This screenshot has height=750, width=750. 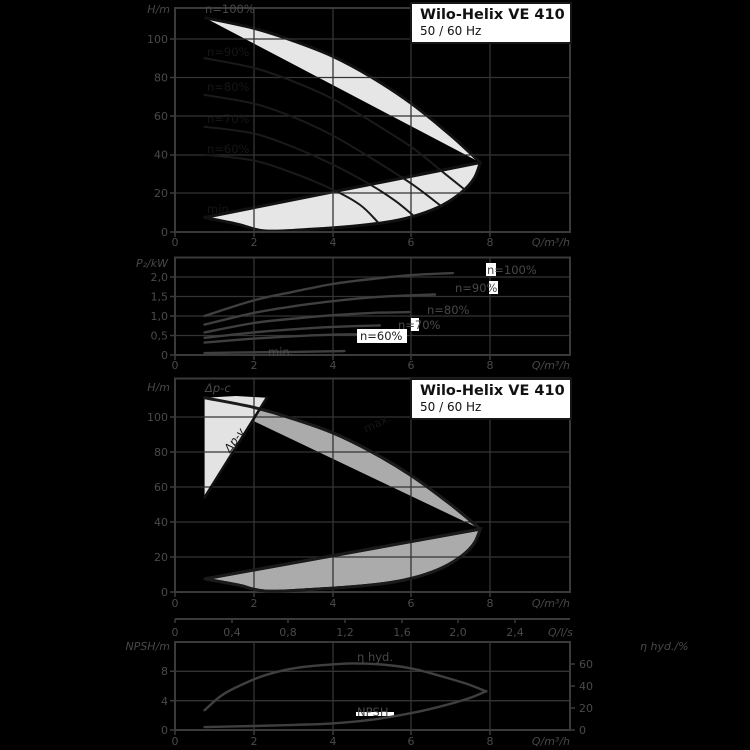 What do you see at coordinates (160, 336) in the screenshot?
I see `y-tick: 0,5` at bounding box center [160, 336].